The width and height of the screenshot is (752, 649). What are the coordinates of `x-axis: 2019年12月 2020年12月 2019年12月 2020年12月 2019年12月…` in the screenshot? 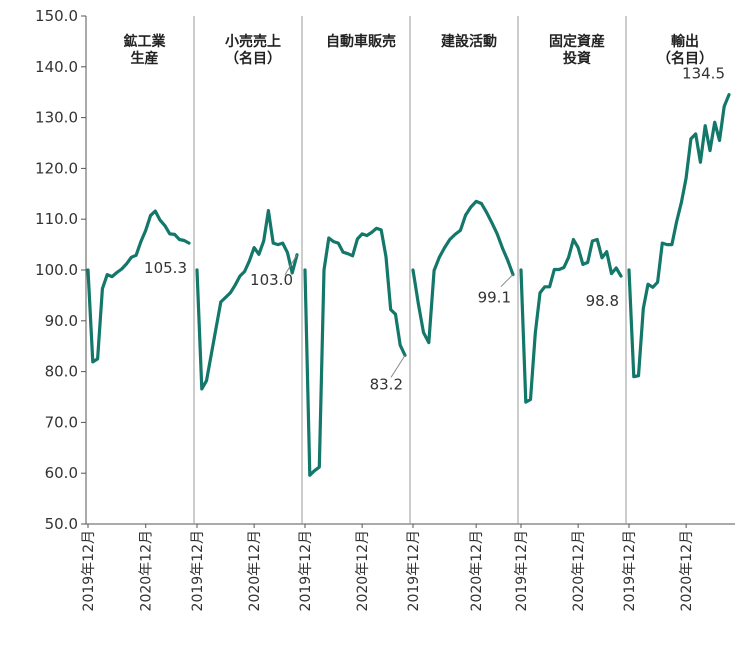 It's located at (388, 567).